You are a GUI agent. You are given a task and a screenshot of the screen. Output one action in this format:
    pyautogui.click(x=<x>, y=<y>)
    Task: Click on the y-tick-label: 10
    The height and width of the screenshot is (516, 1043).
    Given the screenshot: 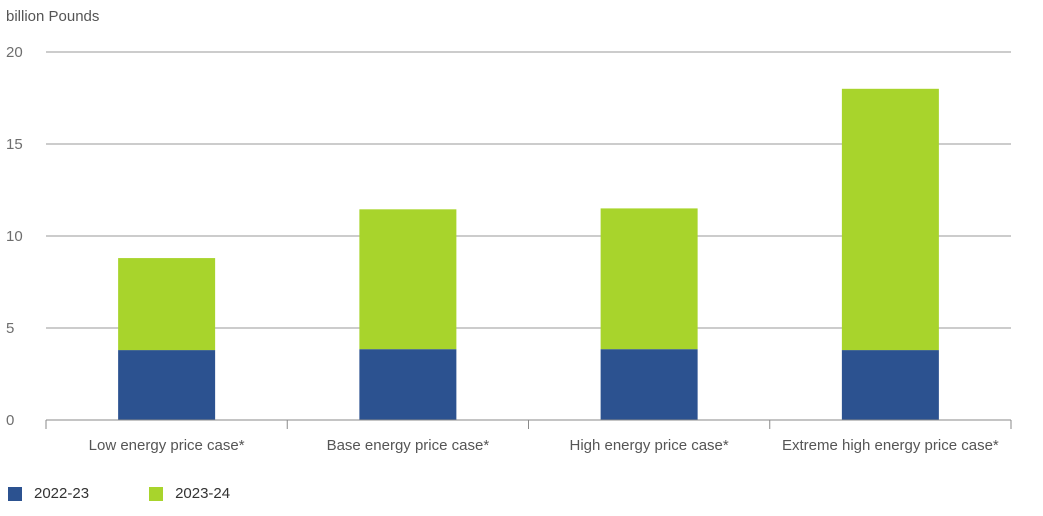 What is the action you would take?
    pyautogui.click(x=14, y=236)
    